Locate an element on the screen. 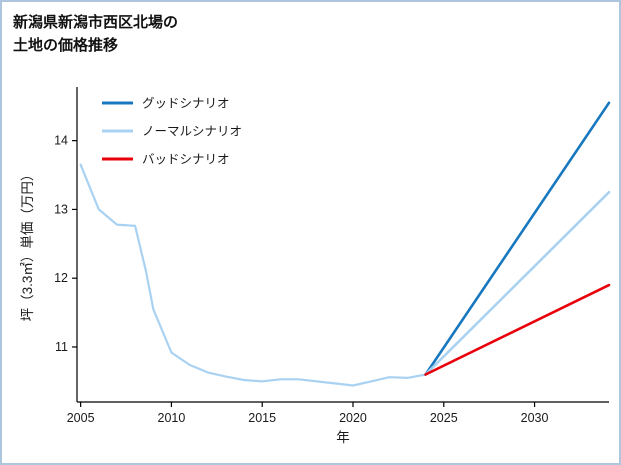  x-axis-label: 年 is located at coordinates (343, 437).